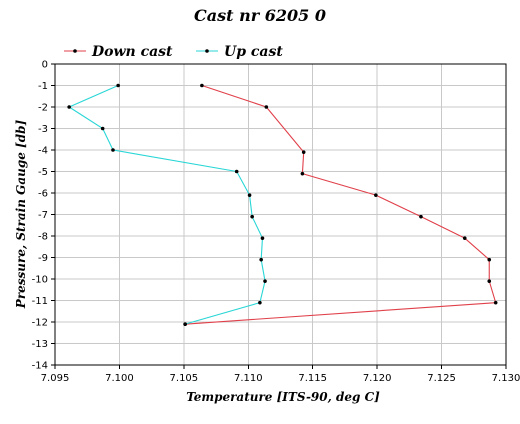  Describe the element at coordinates (441, 378) in the screenshot. I see `x-tick-label: 7.125` at that location.